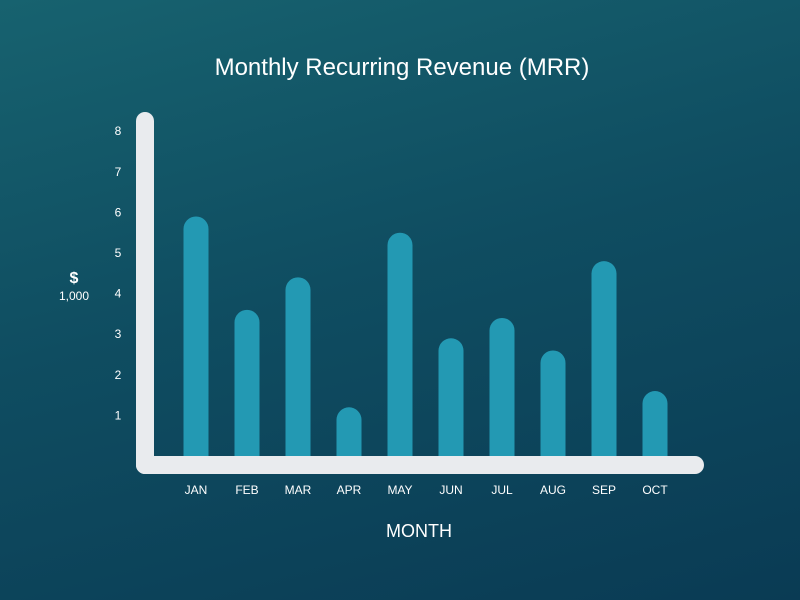 This screenshot has width=800, height=600. Describe the element at coordinates (196, 338) in the screenshot. I see `bar-jan` at that location.